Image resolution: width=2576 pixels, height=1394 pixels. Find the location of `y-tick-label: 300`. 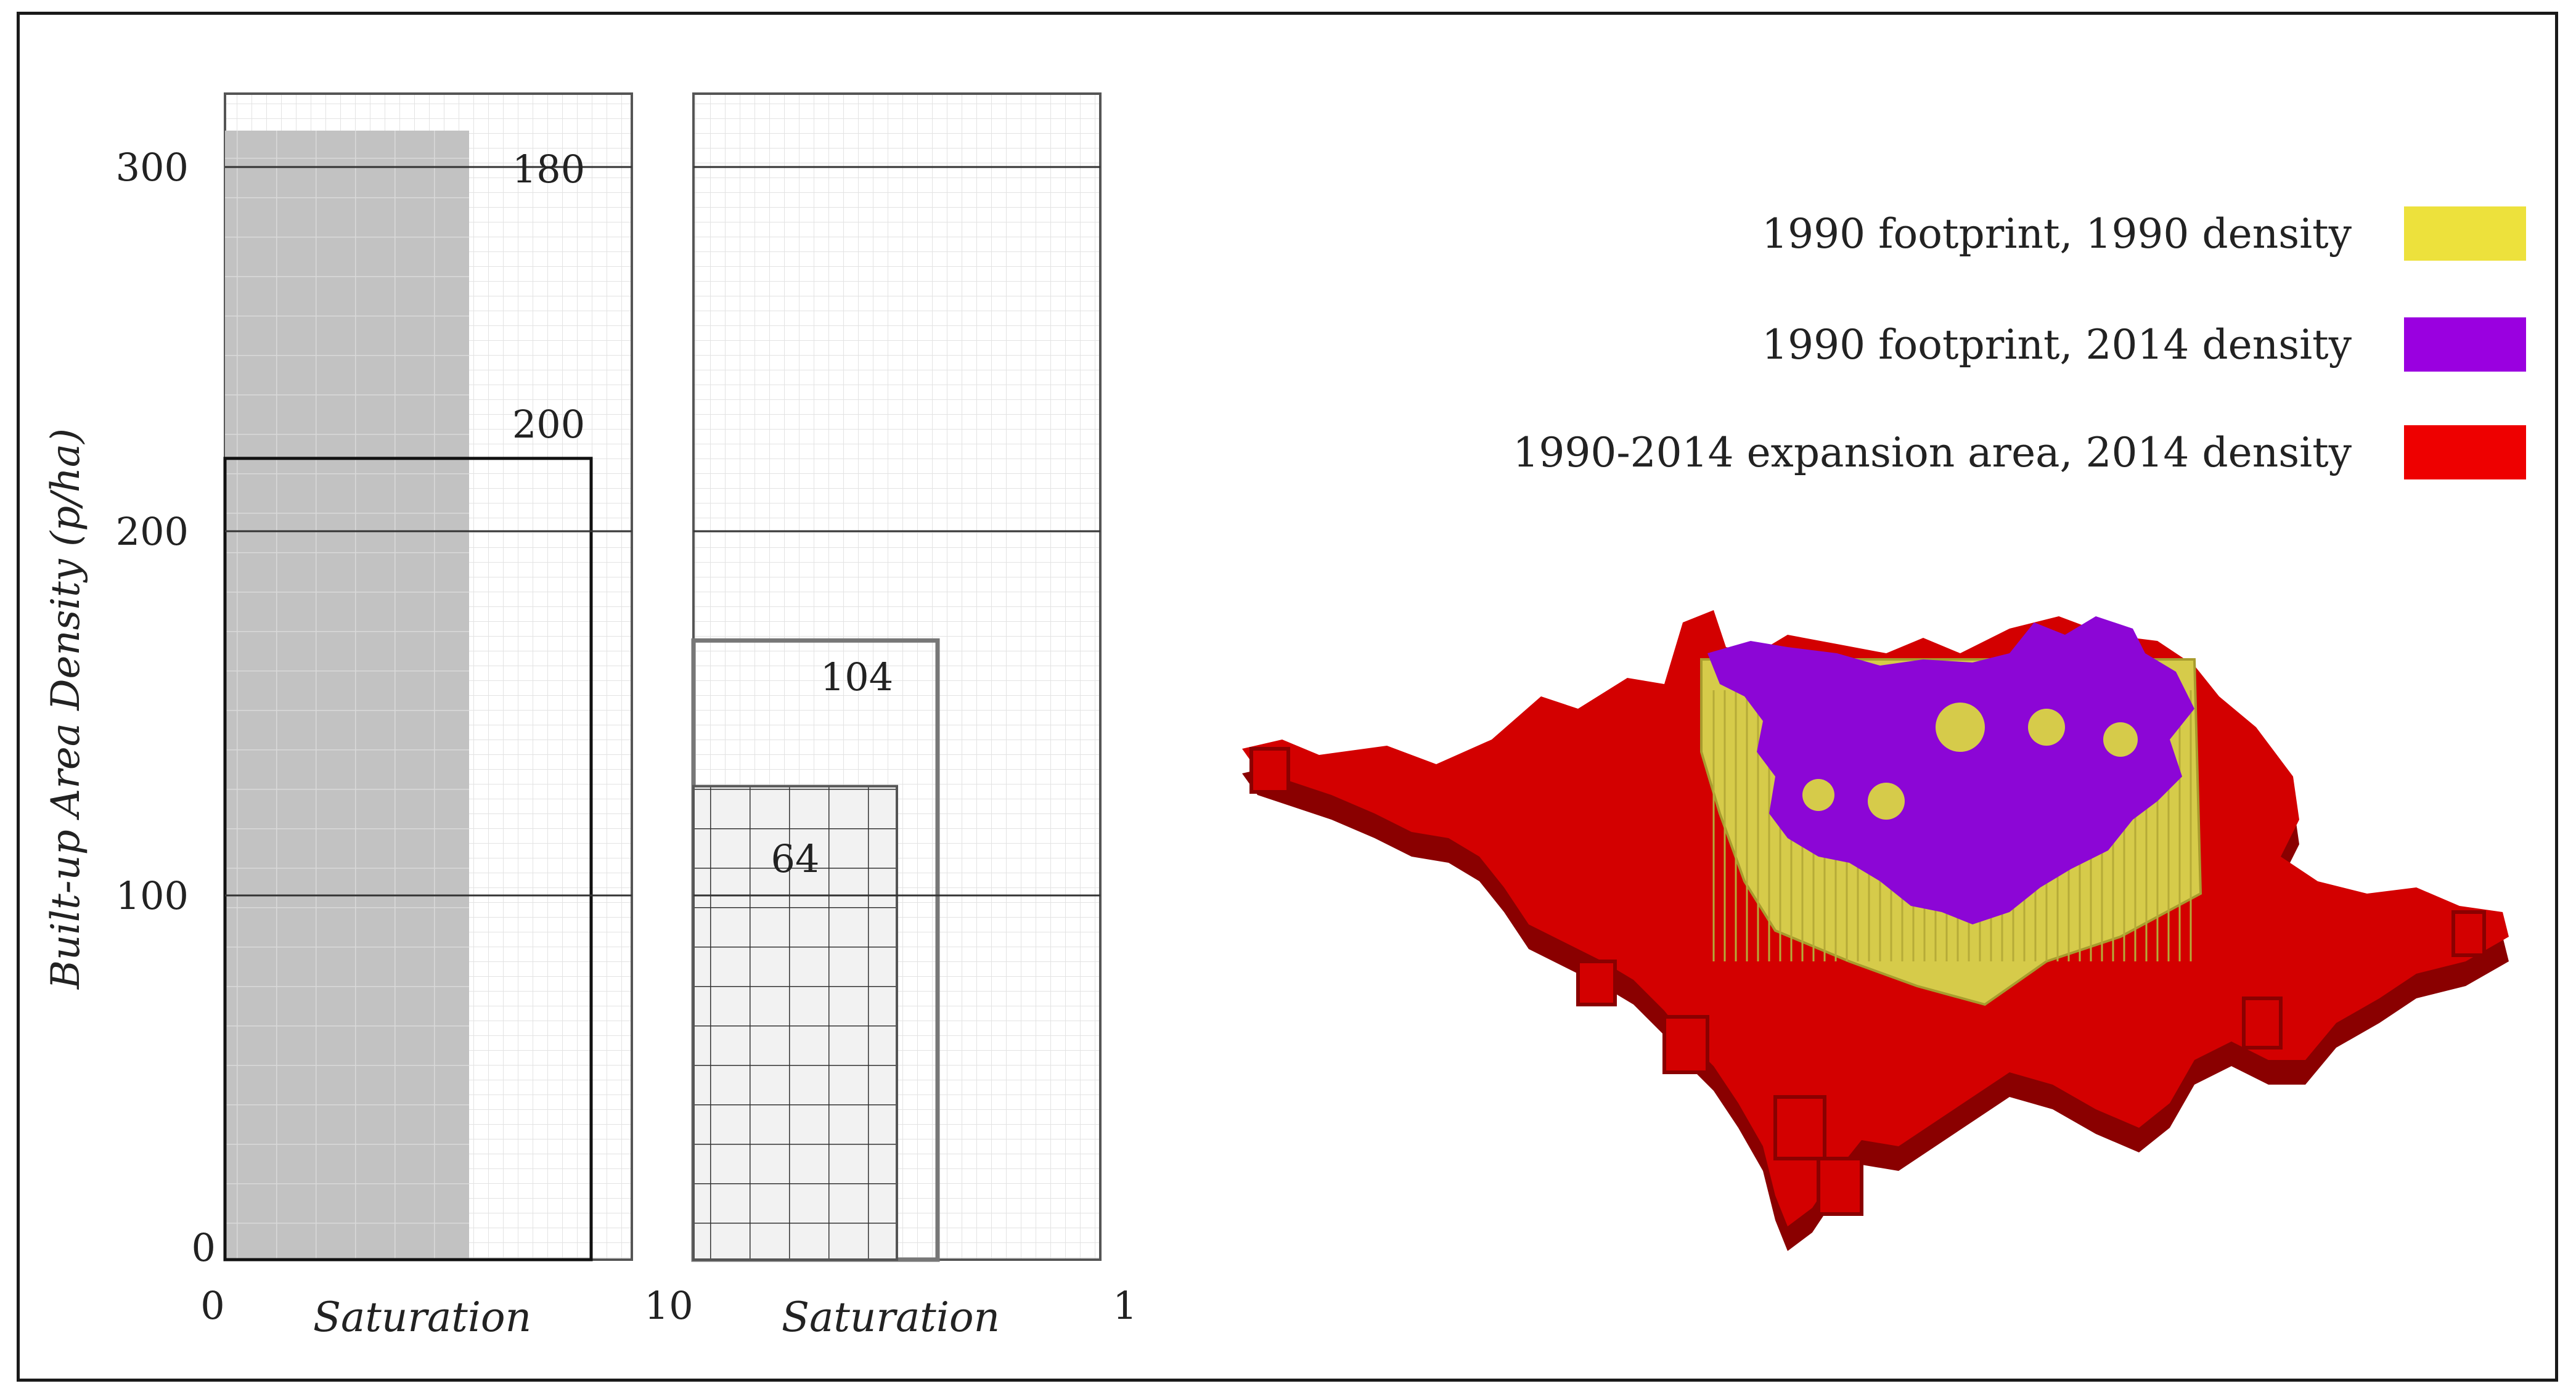

y-tick-label: 300 is located at coordinates (152, 167).